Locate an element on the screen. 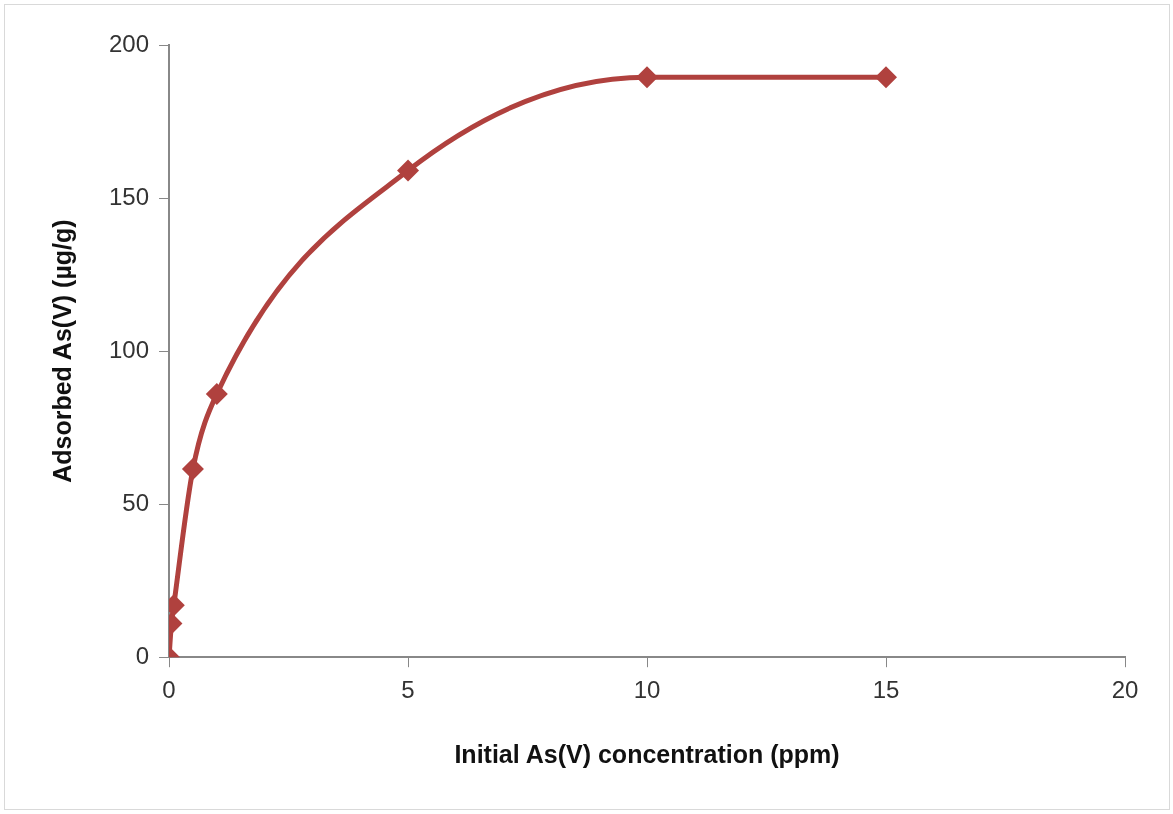  x-tick-label: 20 is located at coordinates (1125, 690).